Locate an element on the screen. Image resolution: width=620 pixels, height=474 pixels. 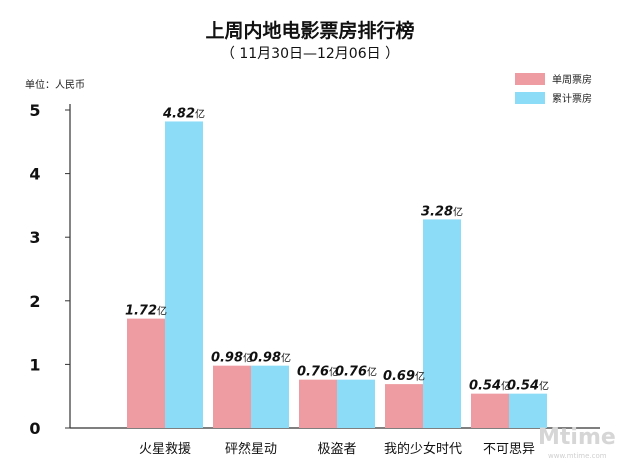
x-tick-label: 不可思异 is located at coordinates (509, 449).